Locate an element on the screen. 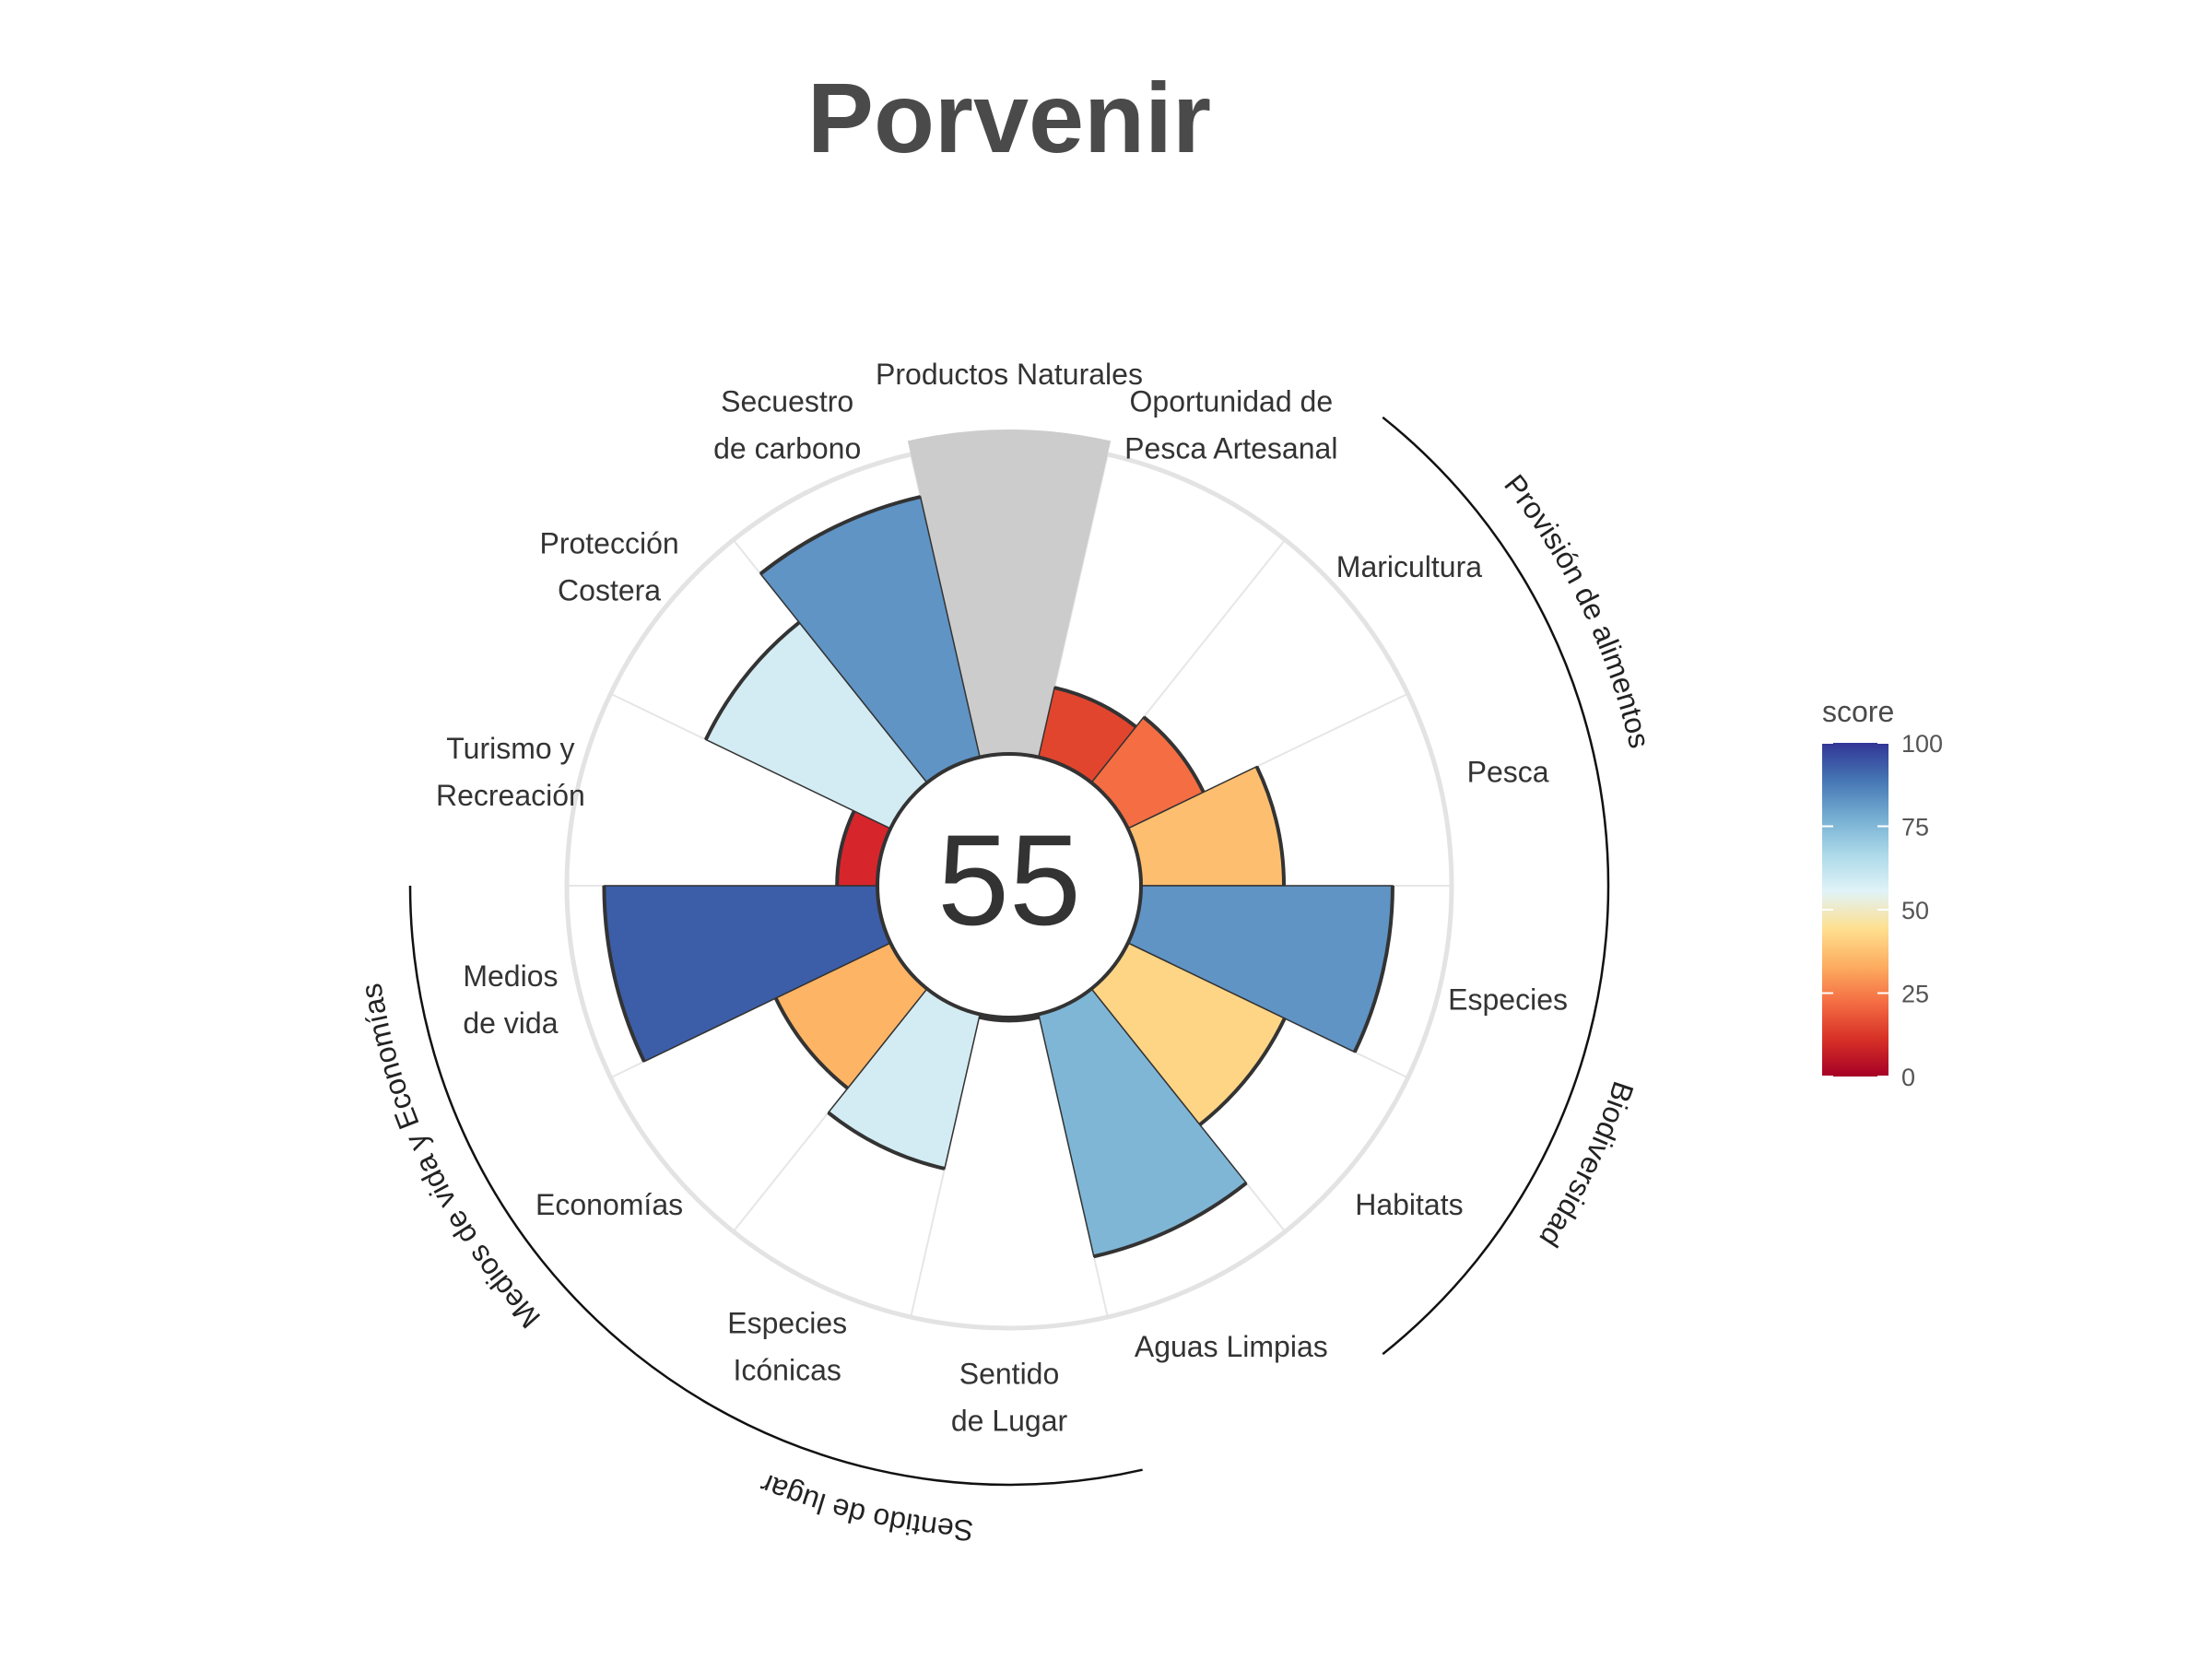  petal-outline-turismo-y-recreación is located at coordinates (845, 848).